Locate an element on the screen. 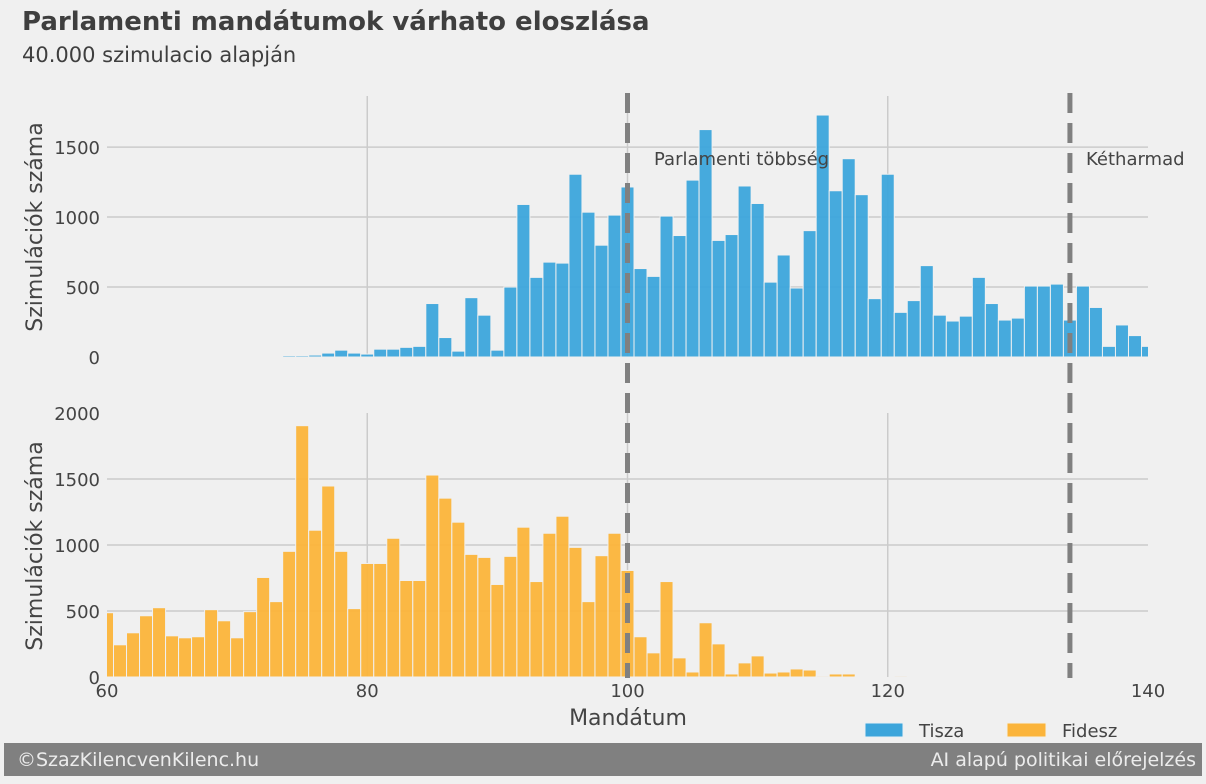  y-tick-label: 1000 is located at coordinates (77, 546).